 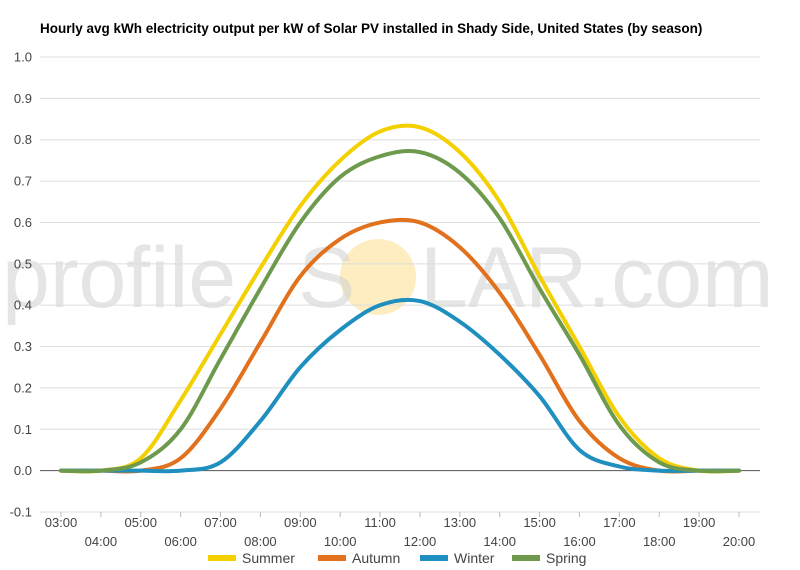 What do you see at coordinates (420, 541) in the screenshot?
I see `x-tick-label: 12:00` at bounding box center [420, 541].